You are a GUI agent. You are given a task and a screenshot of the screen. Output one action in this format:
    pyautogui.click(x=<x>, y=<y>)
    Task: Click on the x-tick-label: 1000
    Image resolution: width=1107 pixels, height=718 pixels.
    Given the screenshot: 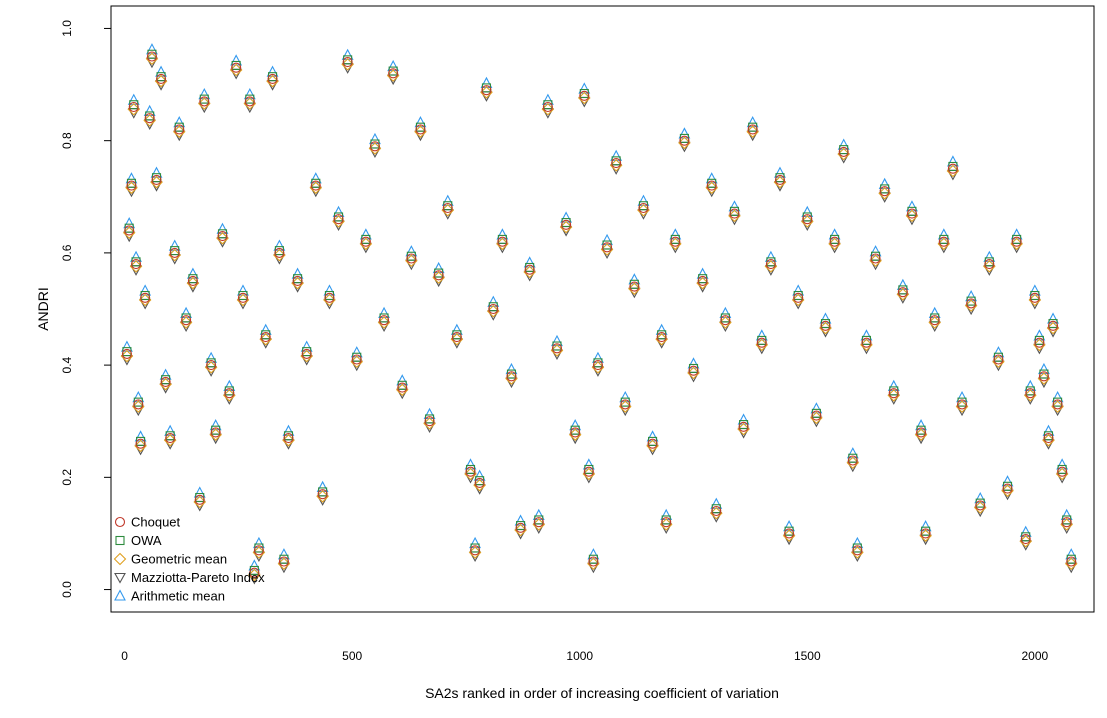 What is the action you would take?
    pyautogui.click(x=579, y=656)
    